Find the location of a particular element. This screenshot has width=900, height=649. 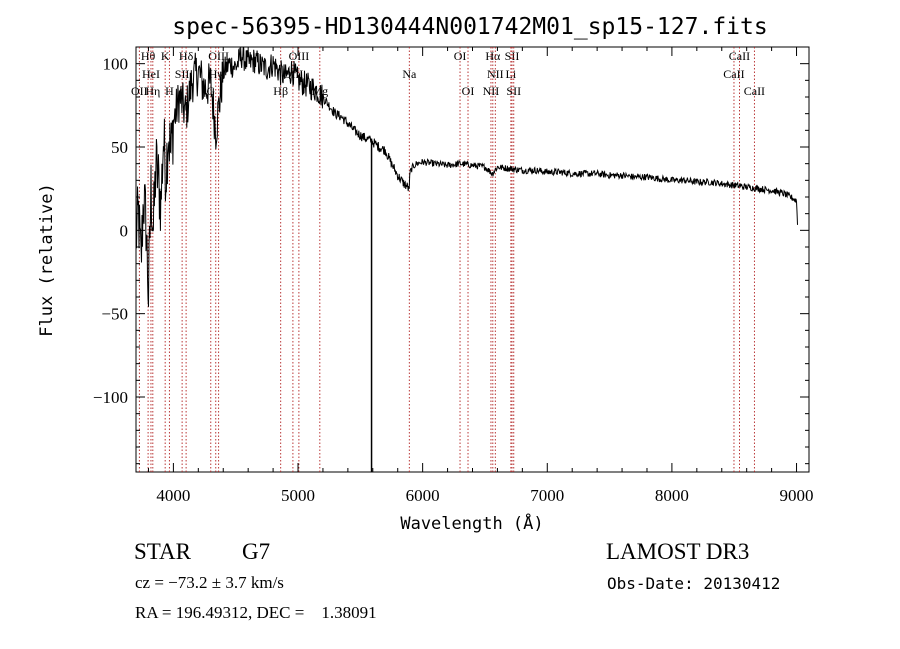

x-tick-label-4: 8000 is located at coordinates (672, 495).